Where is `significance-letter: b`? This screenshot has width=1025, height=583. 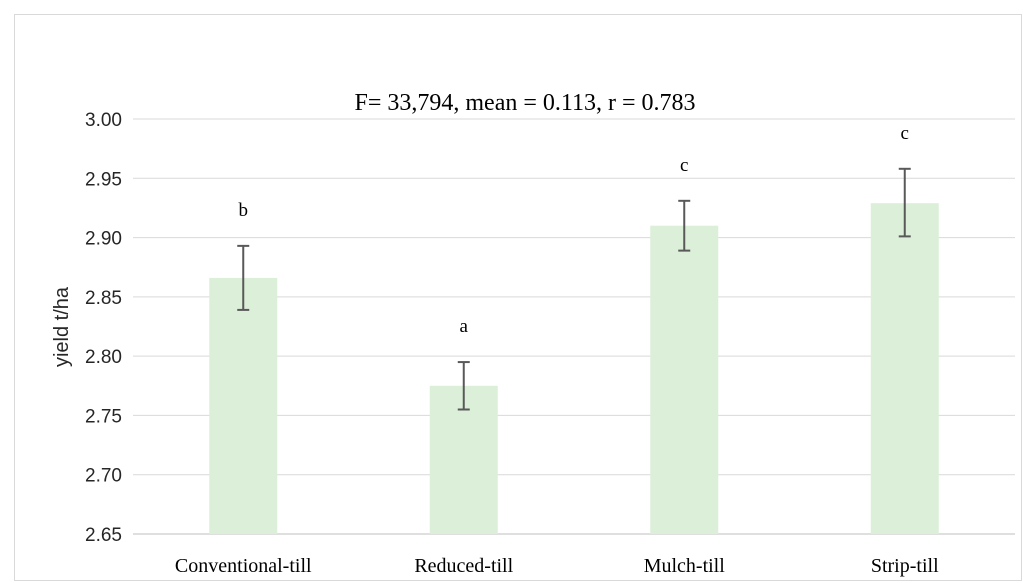 significance-letter: b is located at coordinates (244, 210).